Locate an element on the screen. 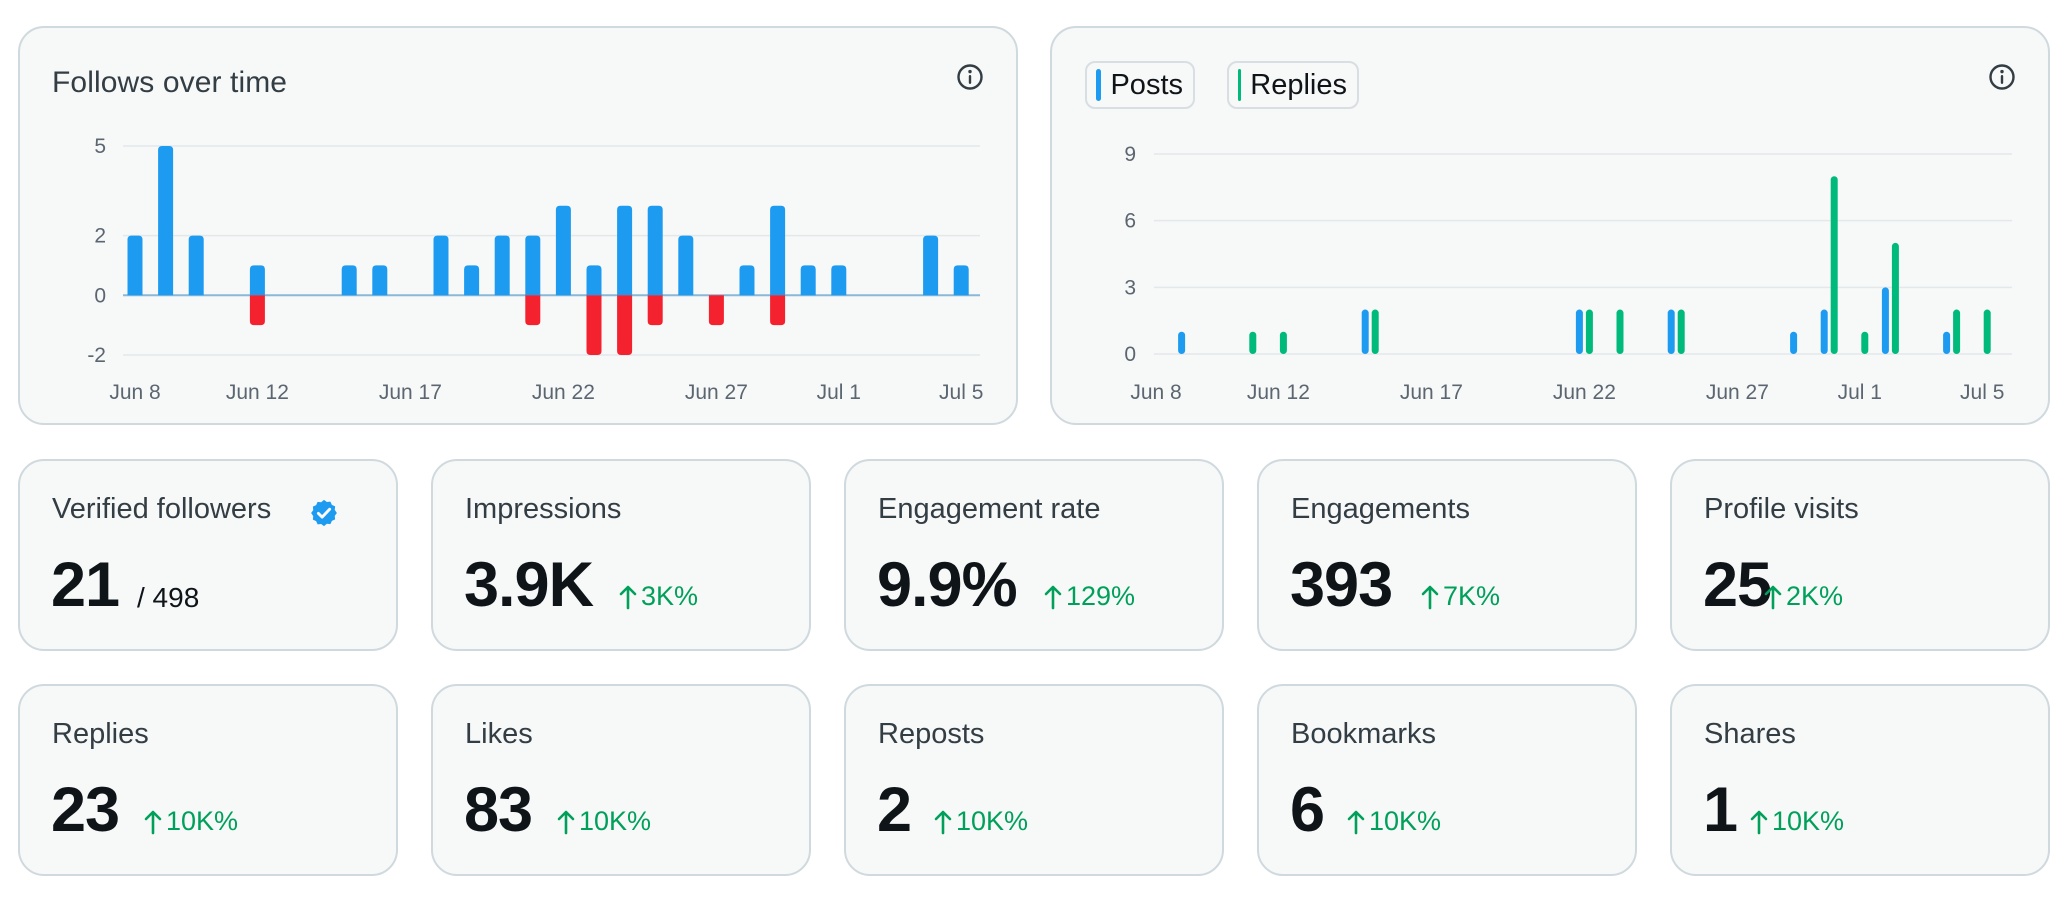  metric-delta-value: 129% is located at coordinates (1101, 596).